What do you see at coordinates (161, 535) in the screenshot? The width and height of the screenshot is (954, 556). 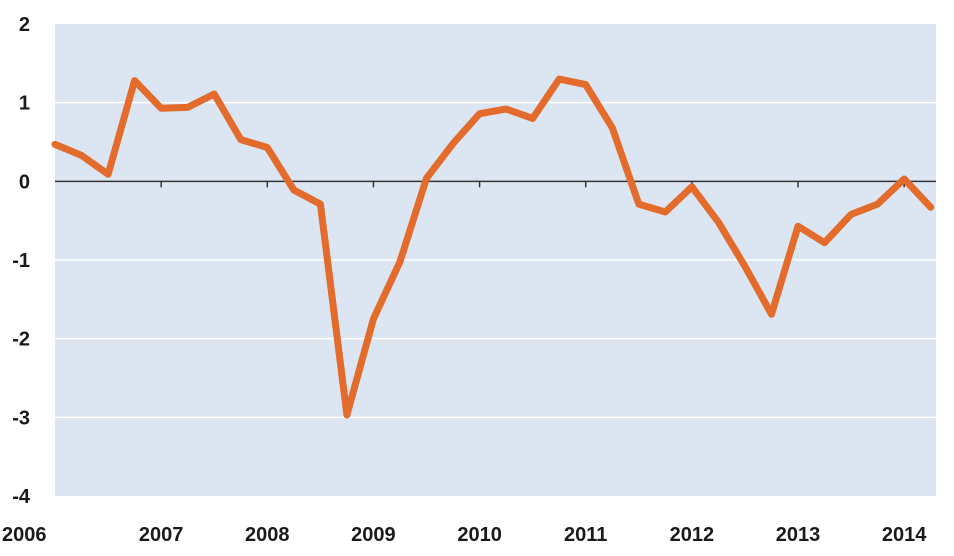 I see `x-tick-label: 2007` at bounding box center [161, 535].